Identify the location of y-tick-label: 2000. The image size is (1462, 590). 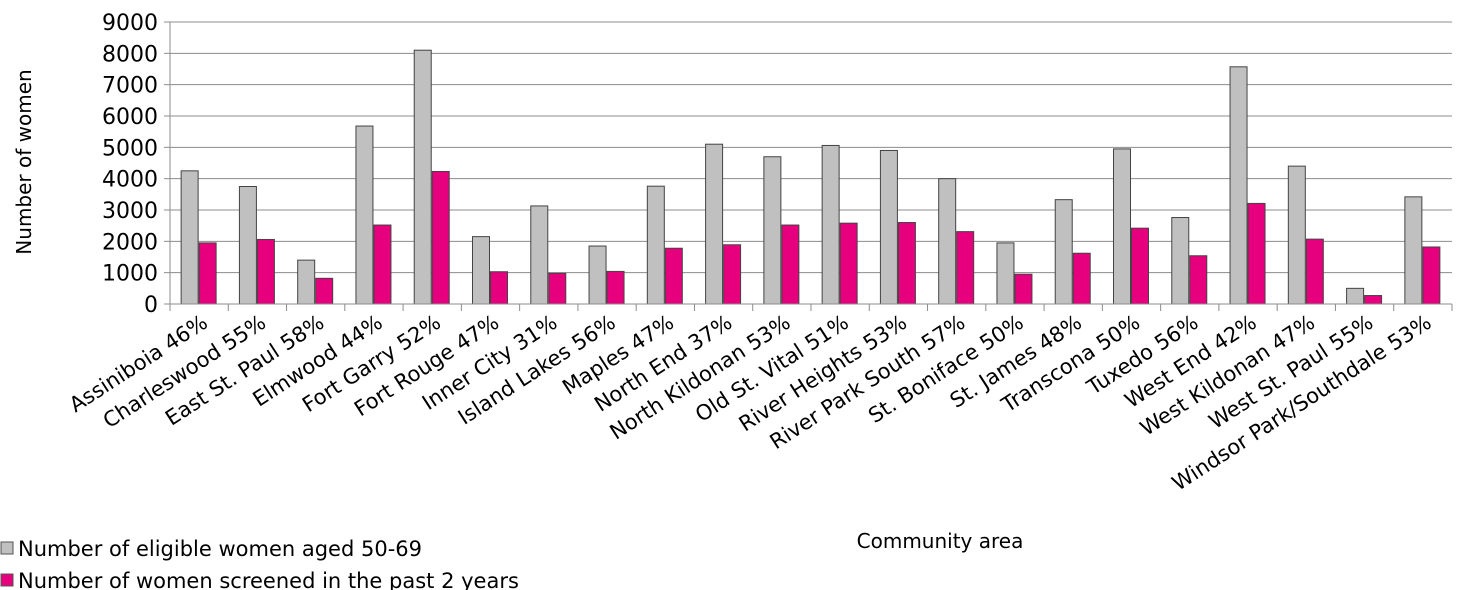
(130, 242).